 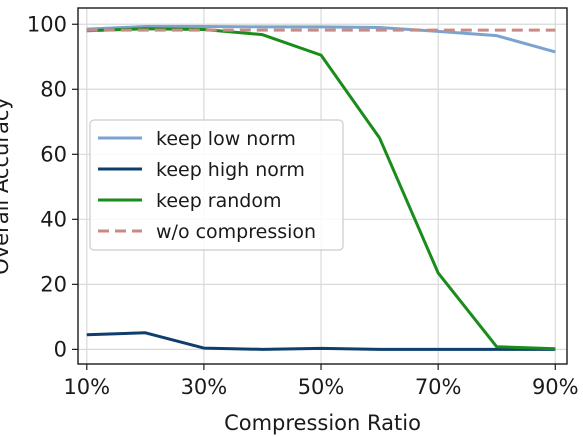 What do you see at coordinates (438, 387) in the screenshot?
I see `x-tick-label: 70%` at bounding box center [438, 387].